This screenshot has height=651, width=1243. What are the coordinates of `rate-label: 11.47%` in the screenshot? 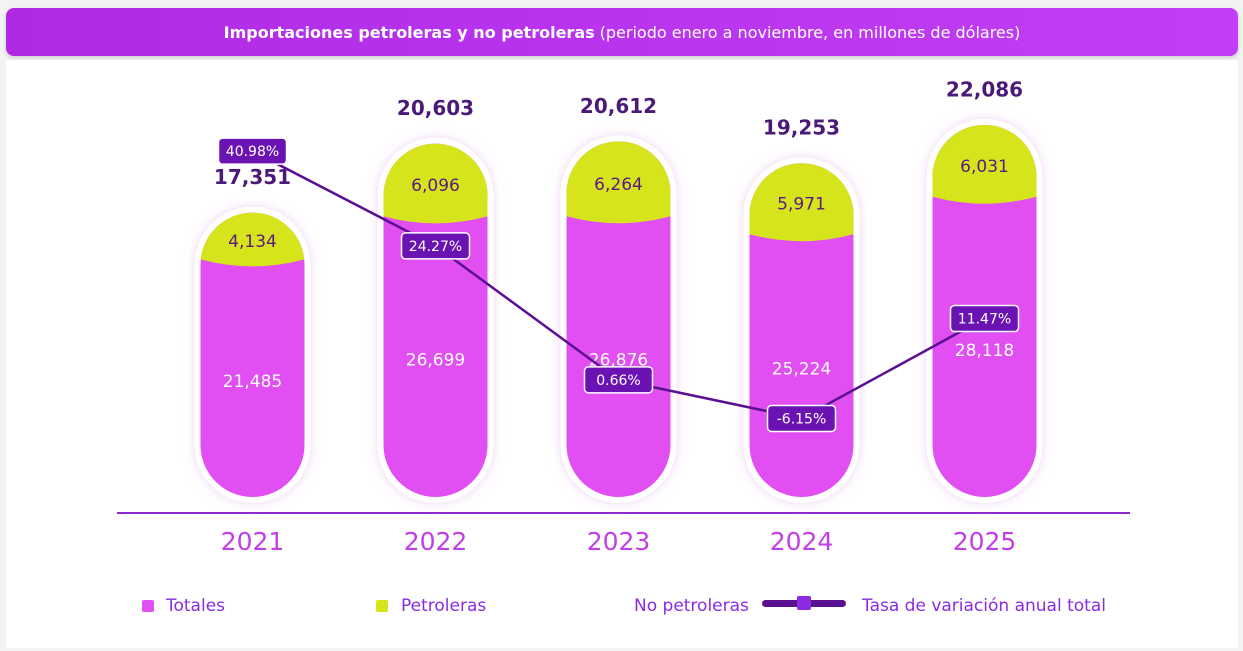 It's located at (984, 320).